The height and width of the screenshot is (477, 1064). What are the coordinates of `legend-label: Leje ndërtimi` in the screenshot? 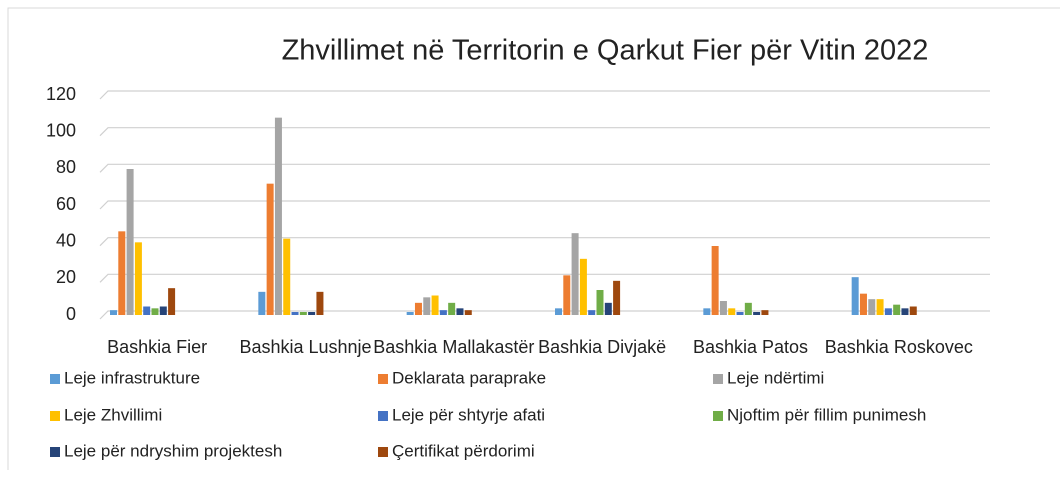 It's located at (775, 377).